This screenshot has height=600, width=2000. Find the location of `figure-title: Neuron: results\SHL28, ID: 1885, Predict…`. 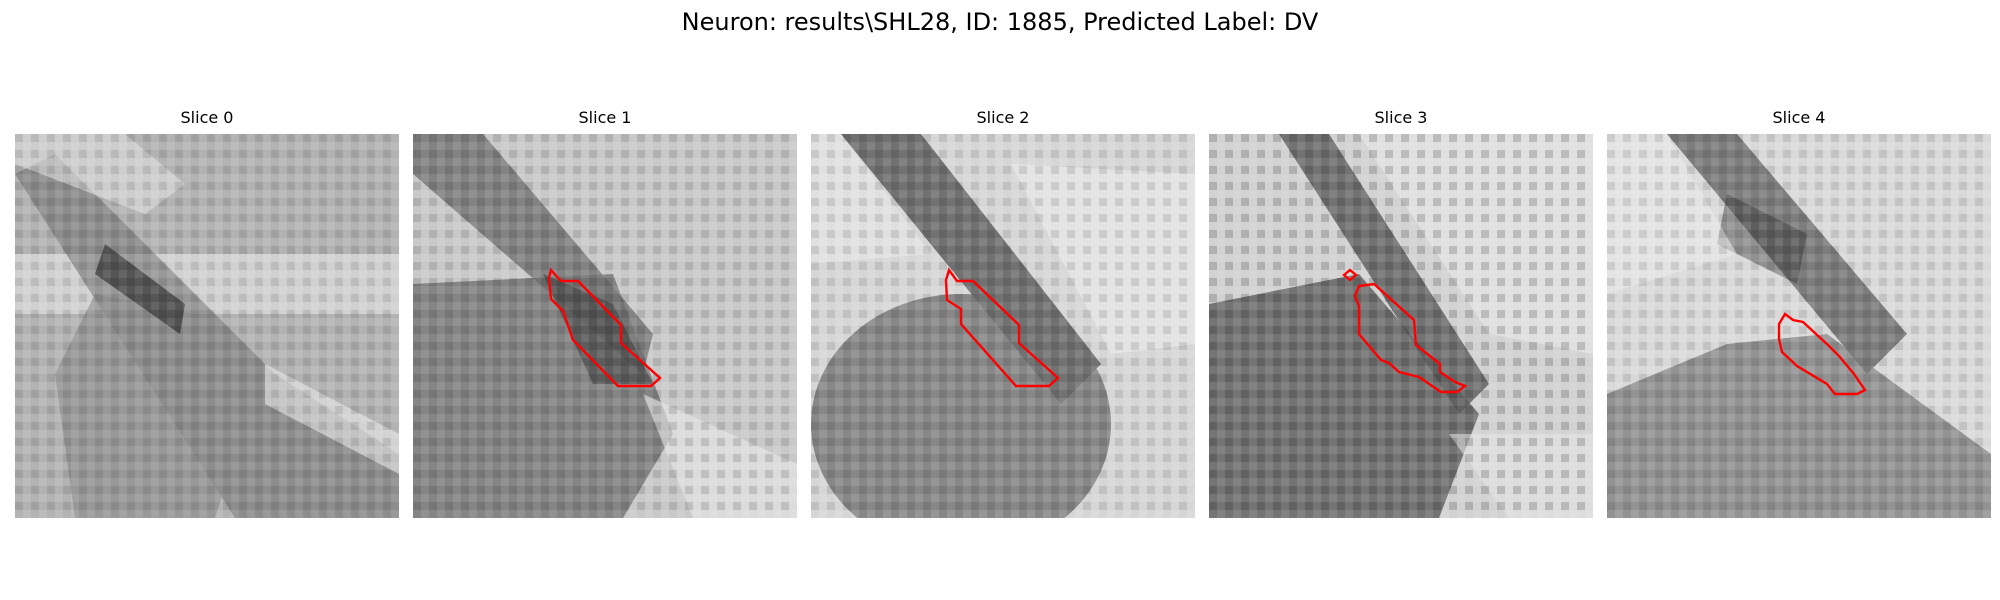

figure-title: Neuron: results\SHL28, ID: 1885, Predict… is located at coordinates (1000, 22).